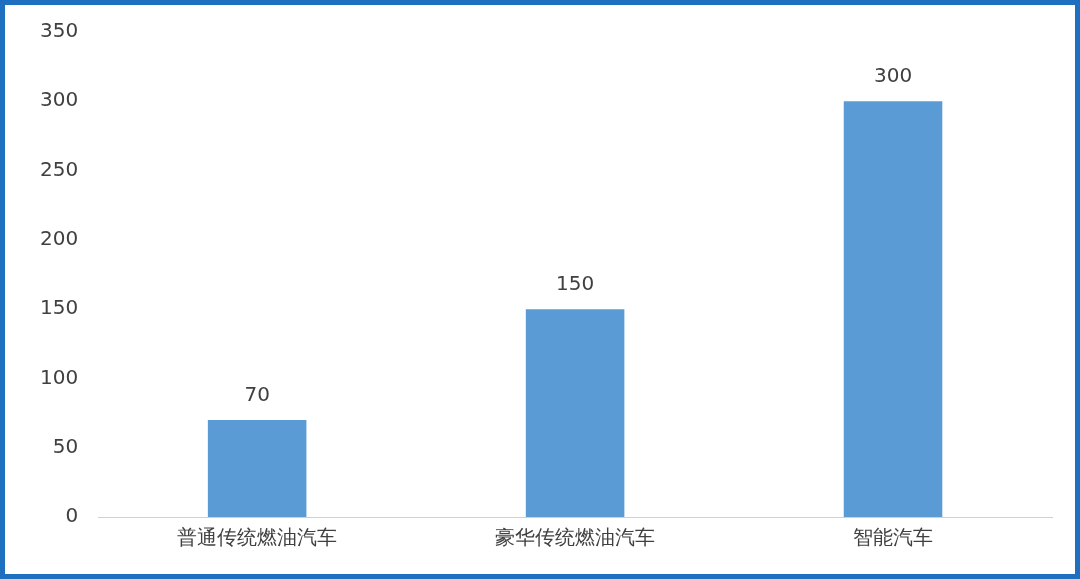 The image size is (1080, 579). What do you see at coordinates (893, 75) in the screenshot?
I see `data-label: 300` at bounding box center [893, 75].